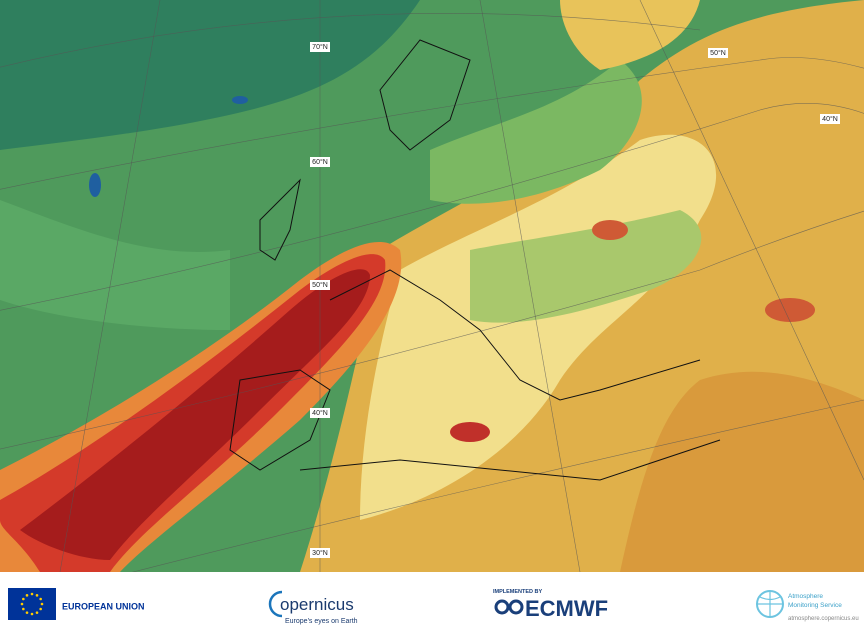  What do you see at coordinates (320, 47) in the screenshot?
I see `latitude-label: 70°N` at bounding box center [320, 47].